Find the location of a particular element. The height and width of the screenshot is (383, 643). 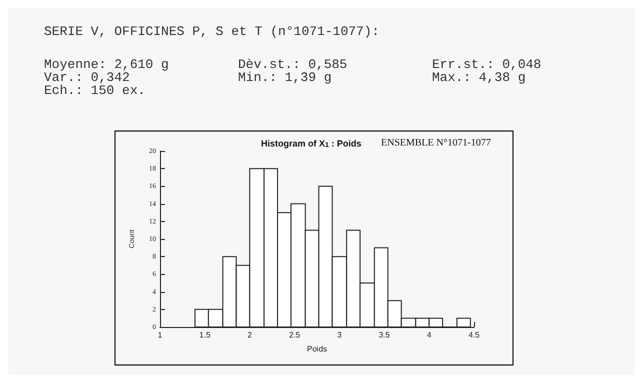

text: Var.: 0,342 is located at coordinates (87, 77).